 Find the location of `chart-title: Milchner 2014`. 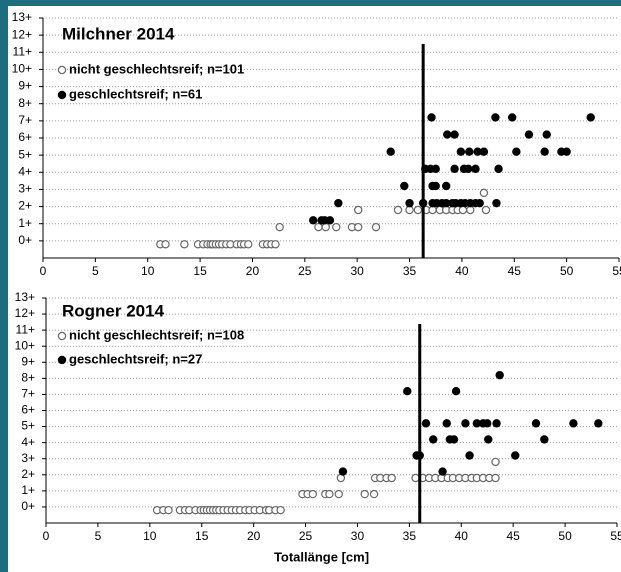

chart-title: Milchner 2014 is located at coordinates (118, 33).